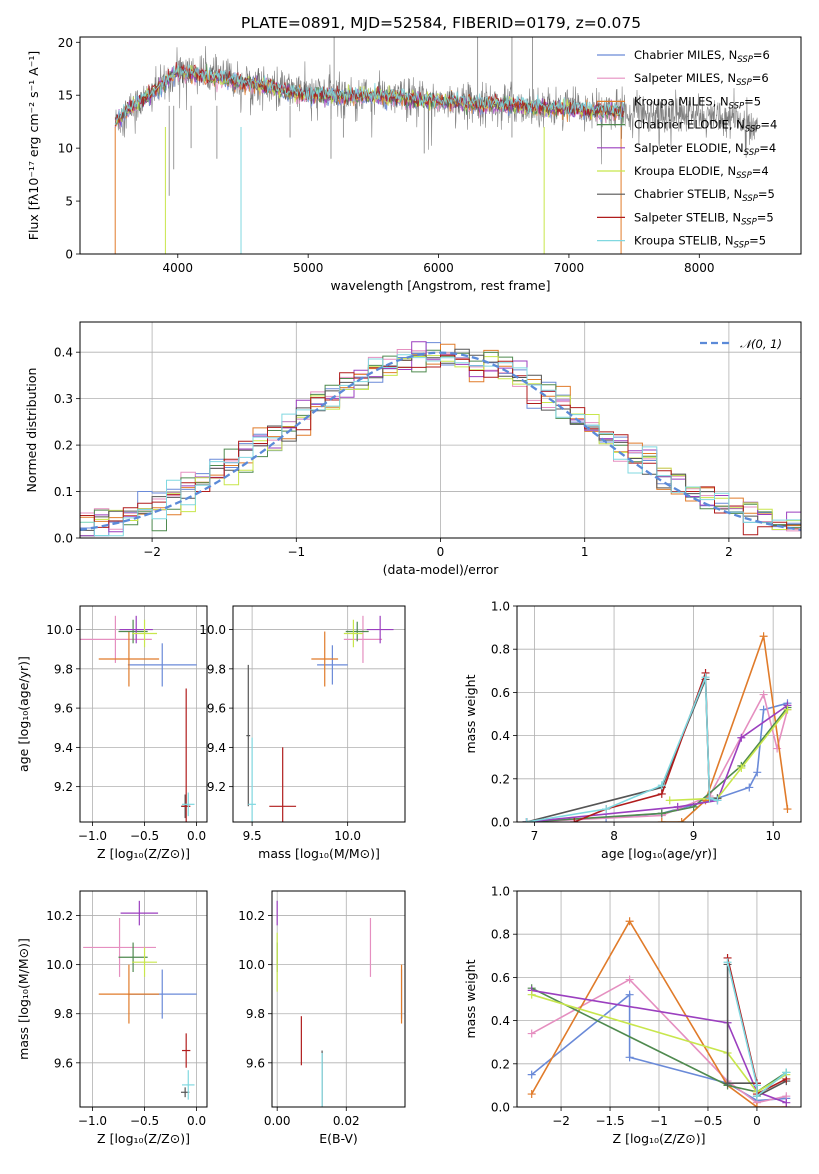 This screenshot has height=1174, width=819. Describe the element at coordinates (338, 1138) in the screenshot. I see `x-axis-label: E(B-V)` at that location.